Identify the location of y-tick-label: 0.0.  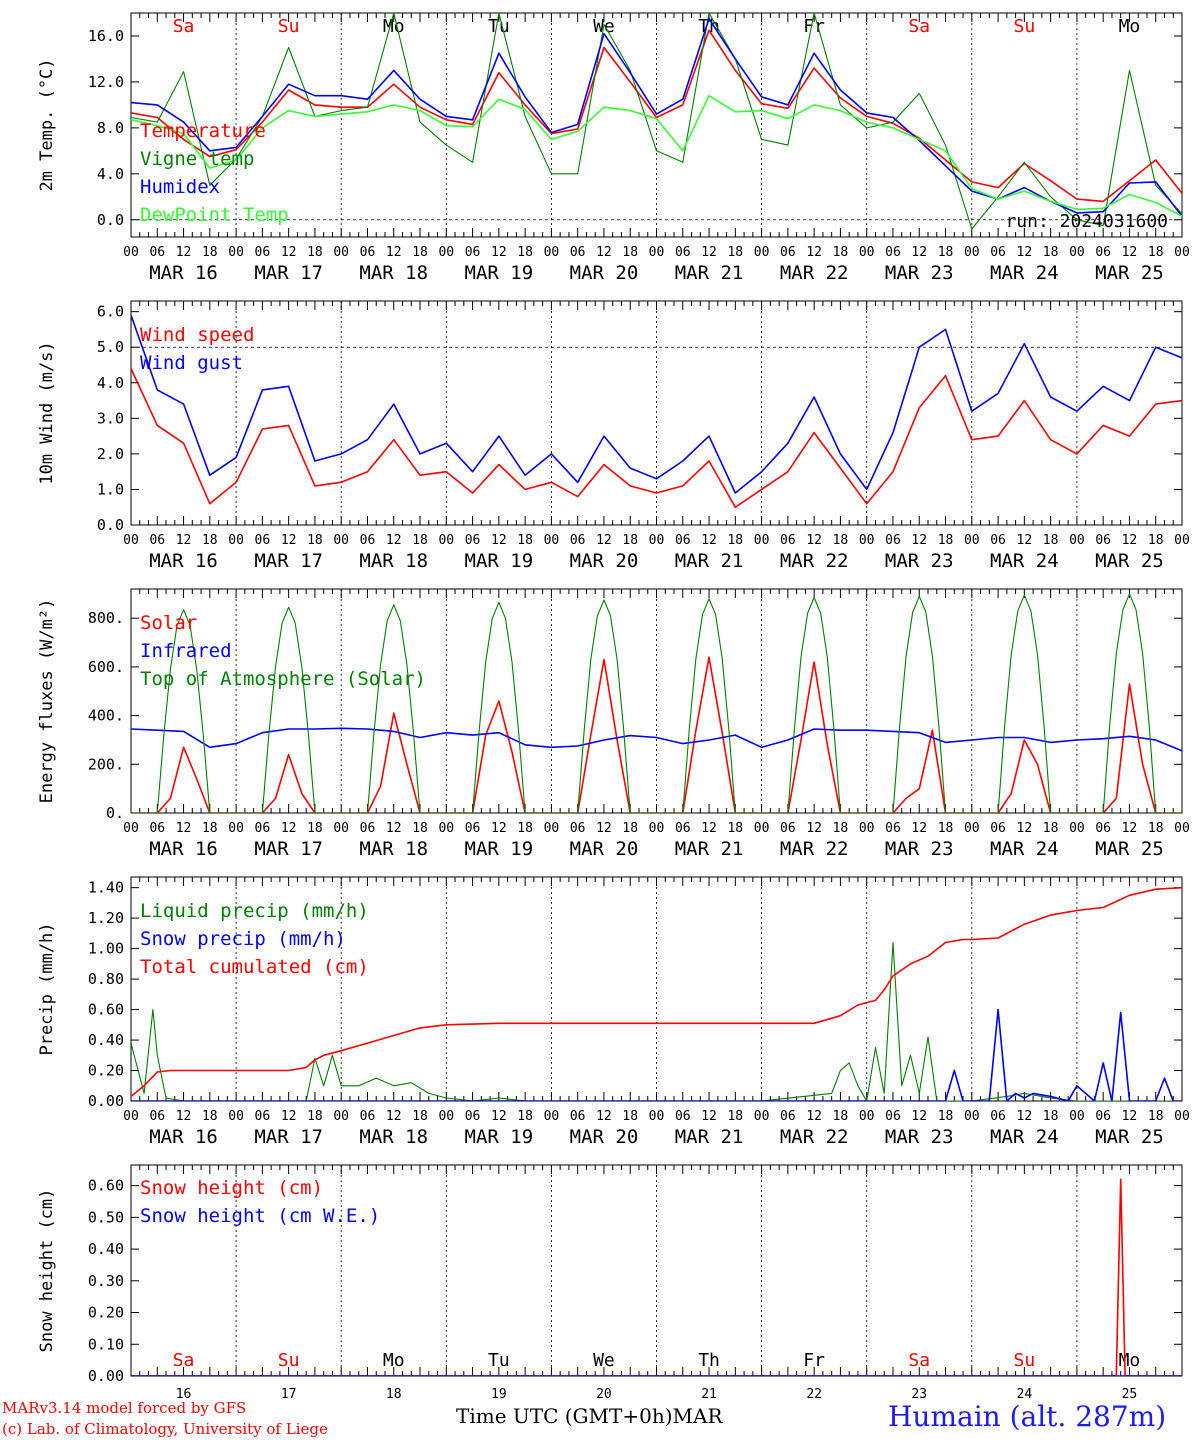
(110, 220).